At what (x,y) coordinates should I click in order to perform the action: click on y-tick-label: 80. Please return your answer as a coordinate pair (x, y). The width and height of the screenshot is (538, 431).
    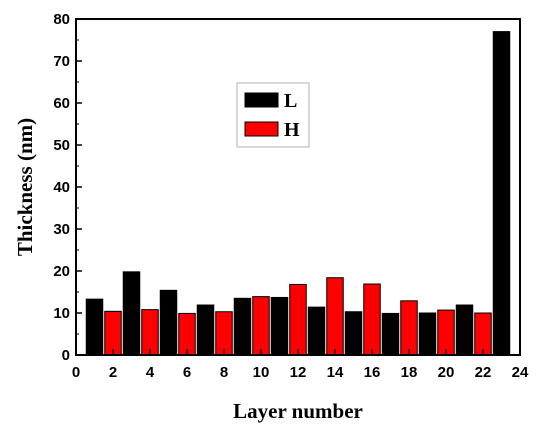
    Looking at the image, I should click on (61, 19).